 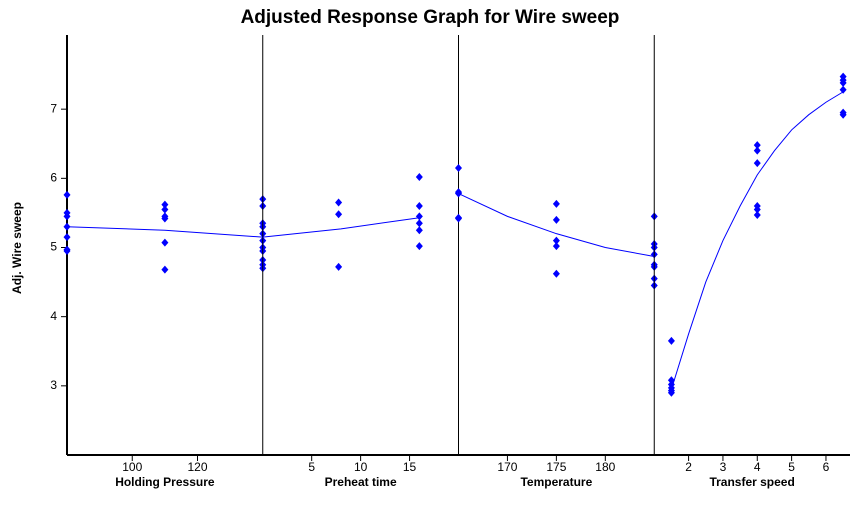 I want to click on y-tick-label: 3, so click(x=53, y=385).